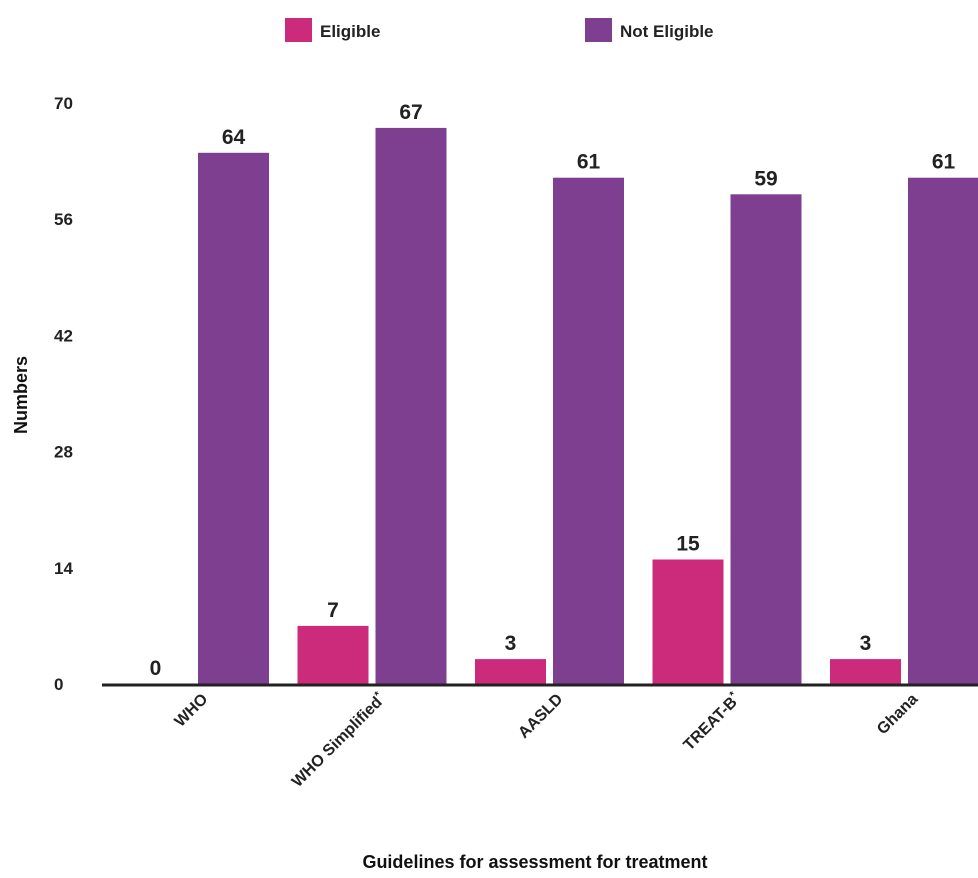 This screenshot has height=878, width=978. What do you see at coordinates (333, 610) in the screenshot?
I see `data-label-eligible-2: 7` at bounding box center [333, 610].